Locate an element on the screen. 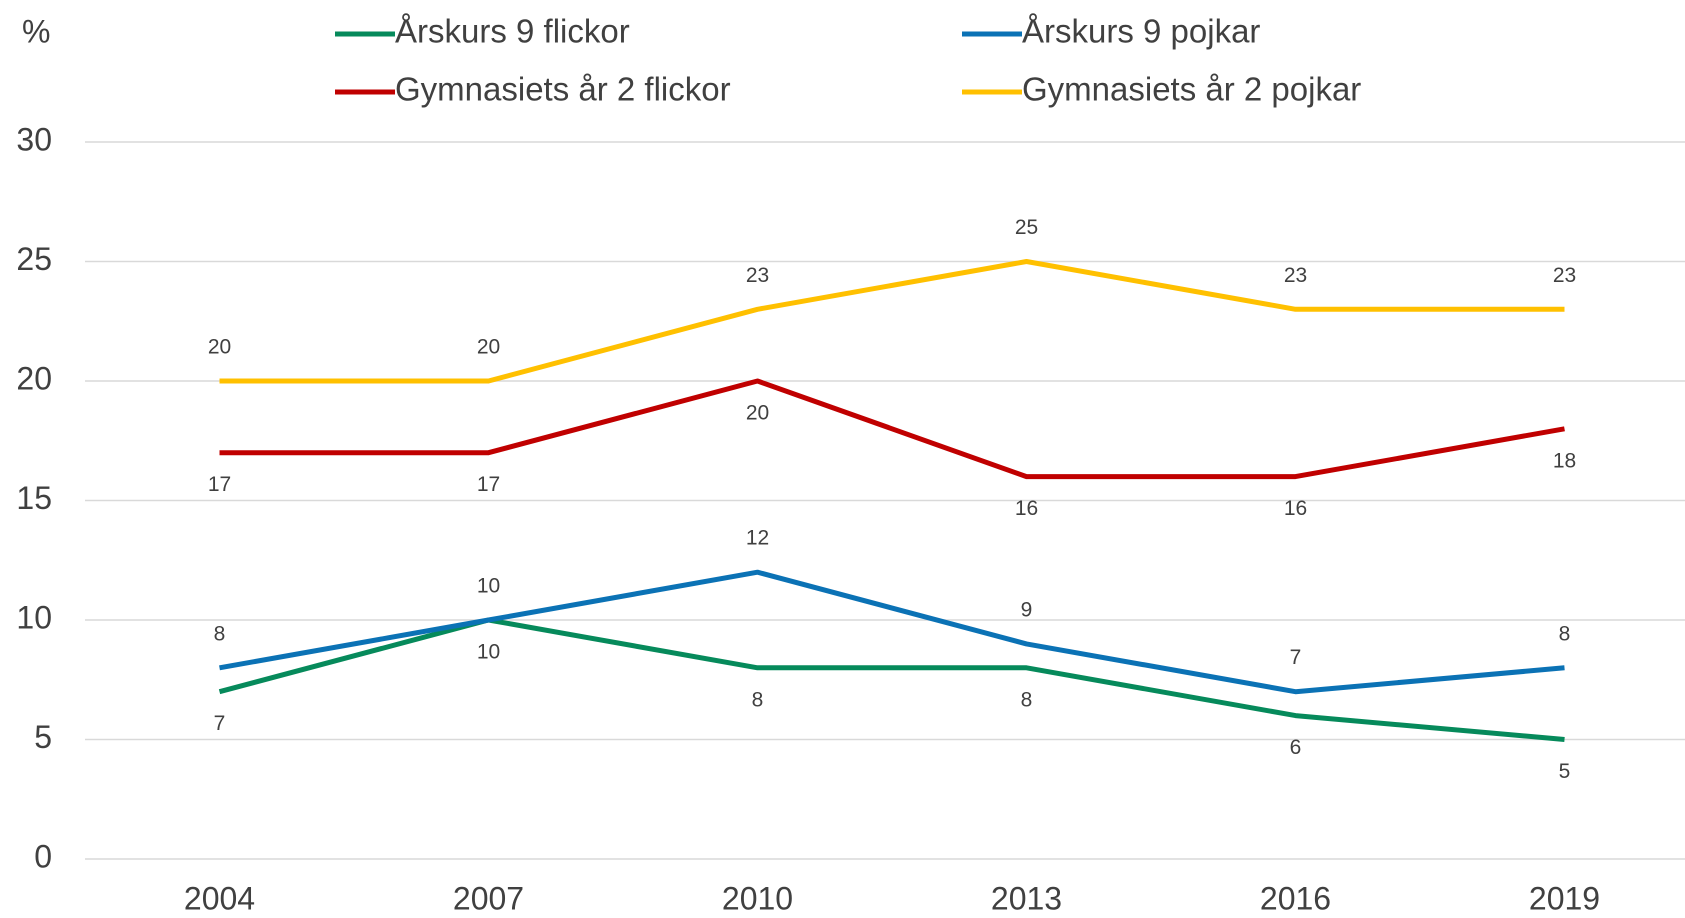  x-tick-label: 2010 is located at coordinates (757, 898).